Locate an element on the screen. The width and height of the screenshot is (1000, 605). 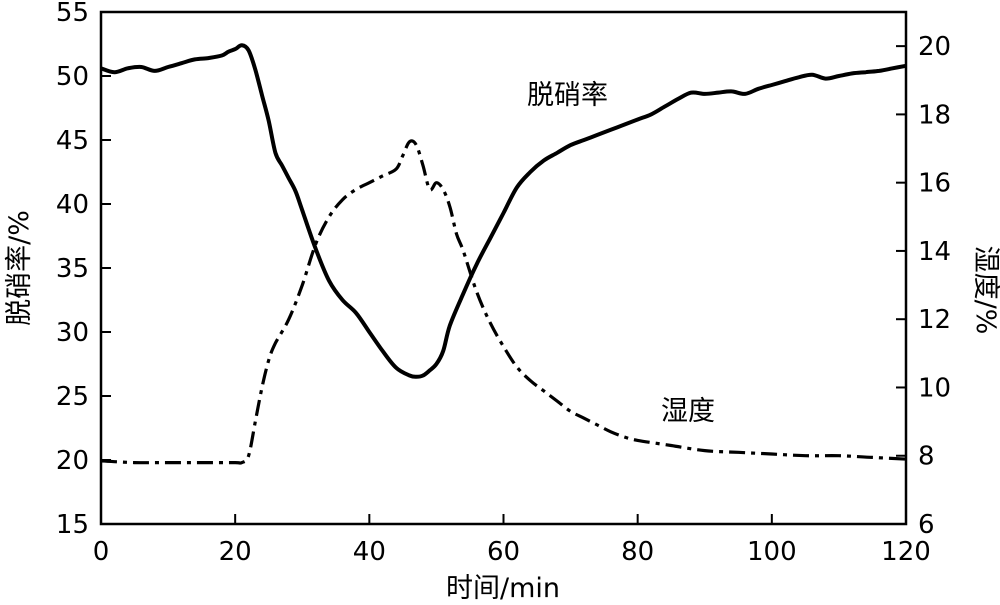
left-axis-title: 脱硝率/% is located at coordinates (19, 268).